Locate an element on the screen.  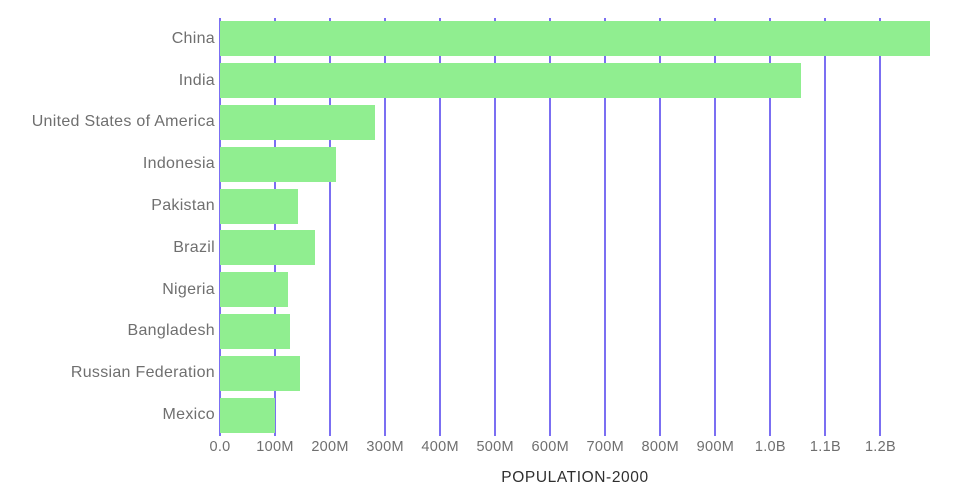
bar-brazil is located at coordinates (268, 248).